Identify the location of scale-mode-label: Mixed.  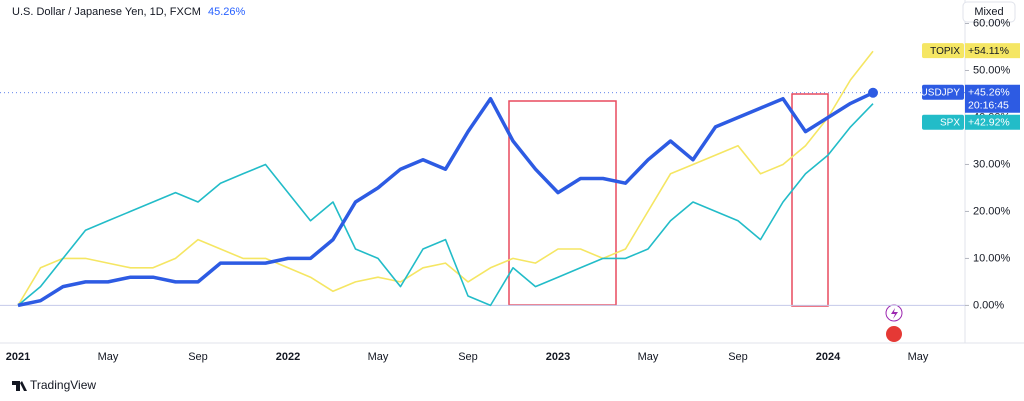
(988, 12).